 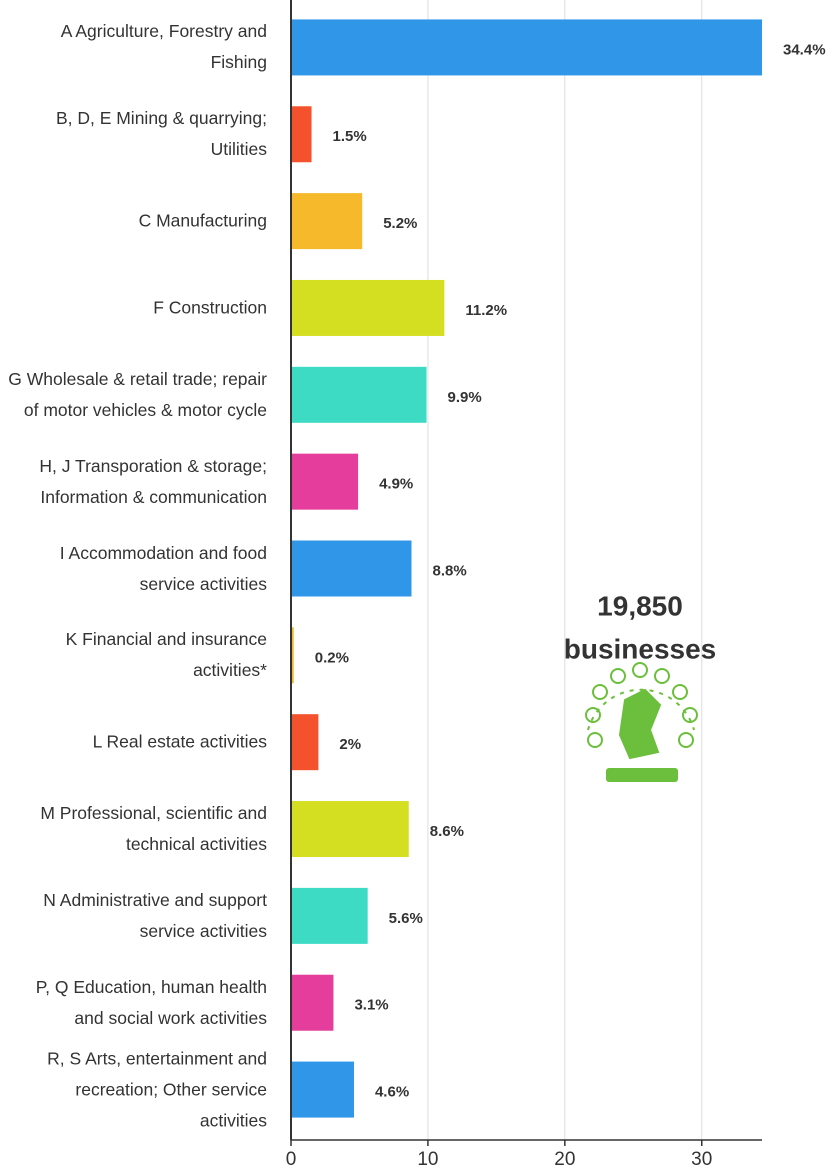 I want to click on value-label: 3.1%, so click(x=371, y=1005).